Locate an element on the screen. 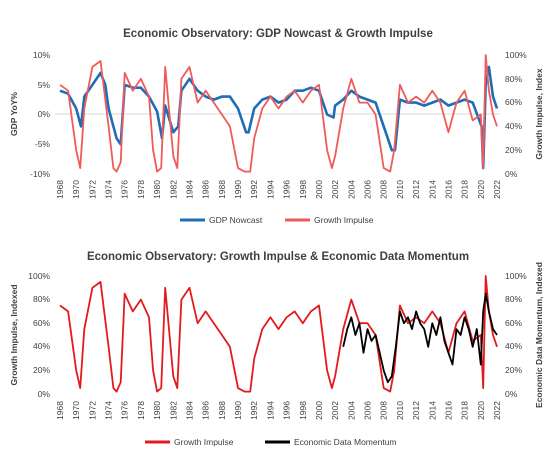 The width and height of the screenshot is (557, 470). chart-1-y2tick: 20% is located at coordinates (513, 150).